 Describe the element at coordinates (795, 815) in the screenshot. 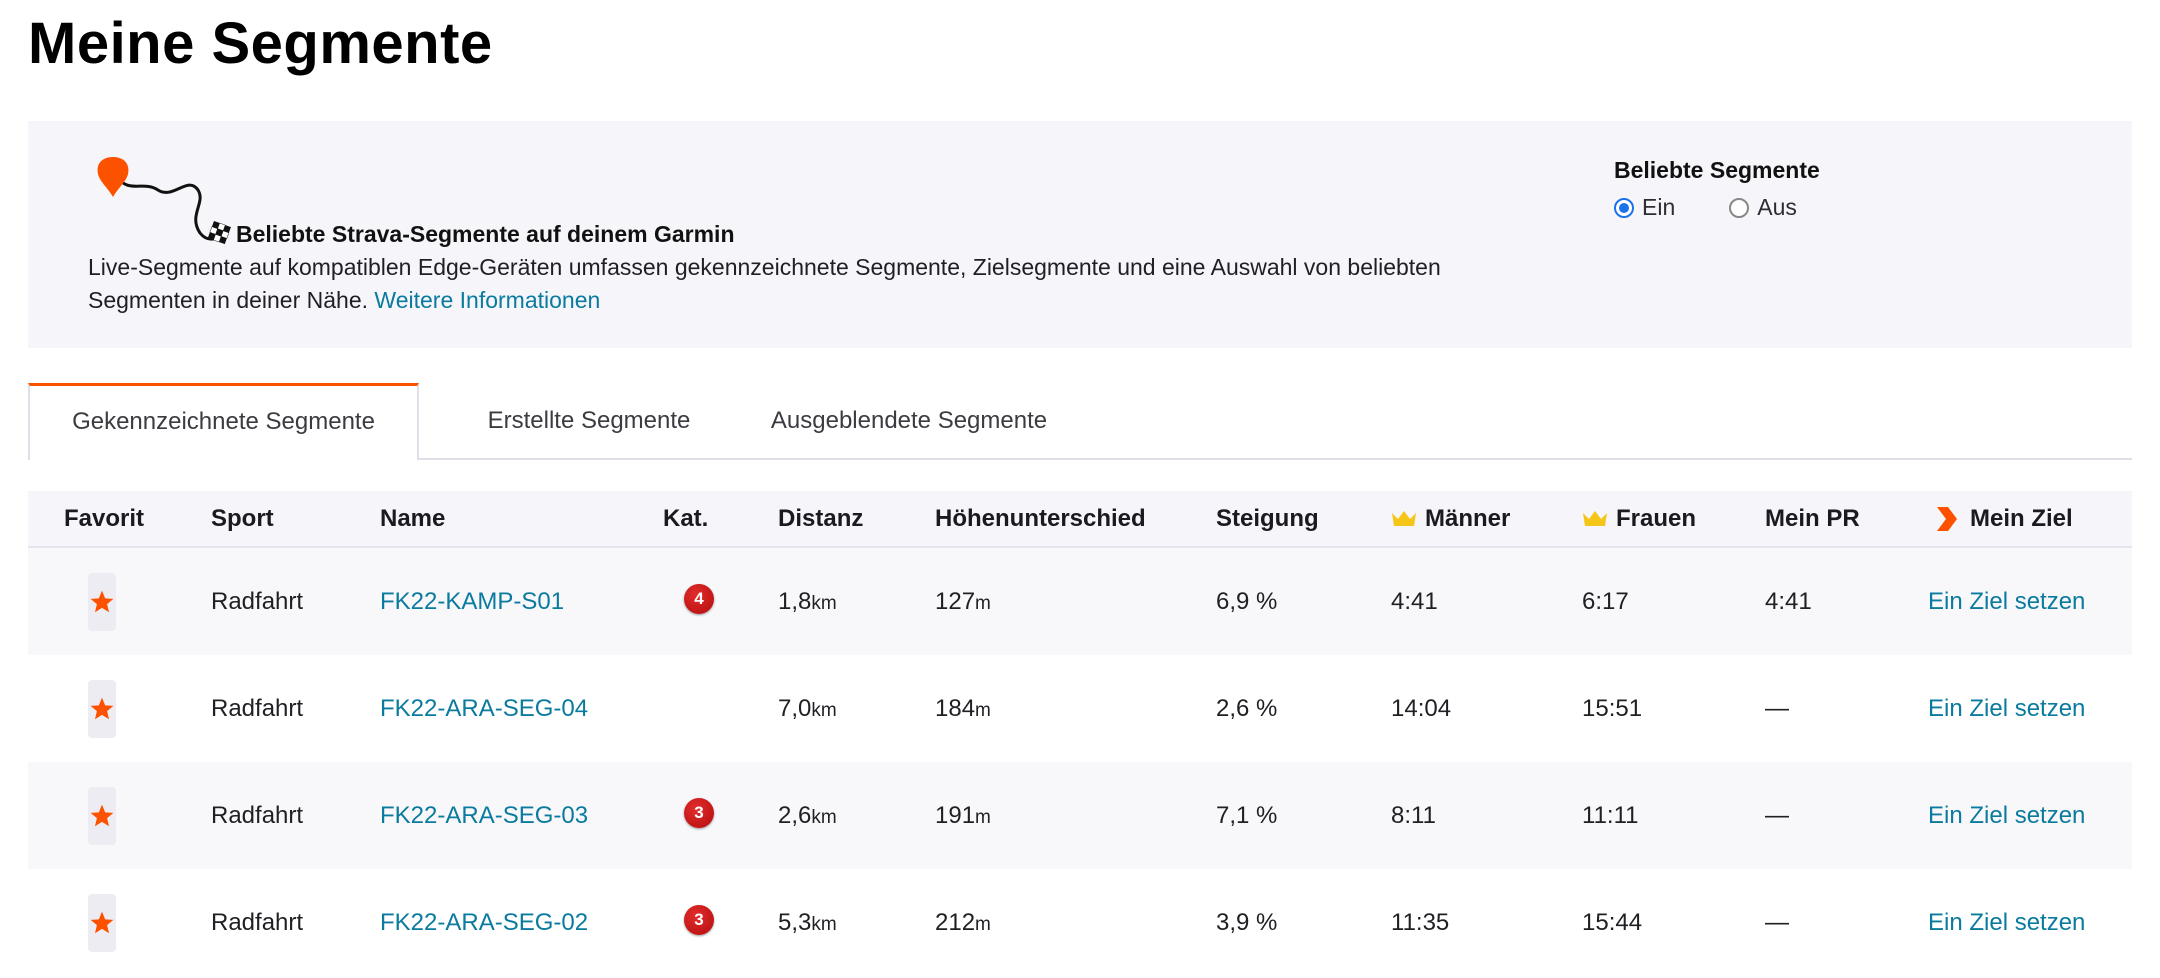

I see `distance-value: 2,6` at that location.